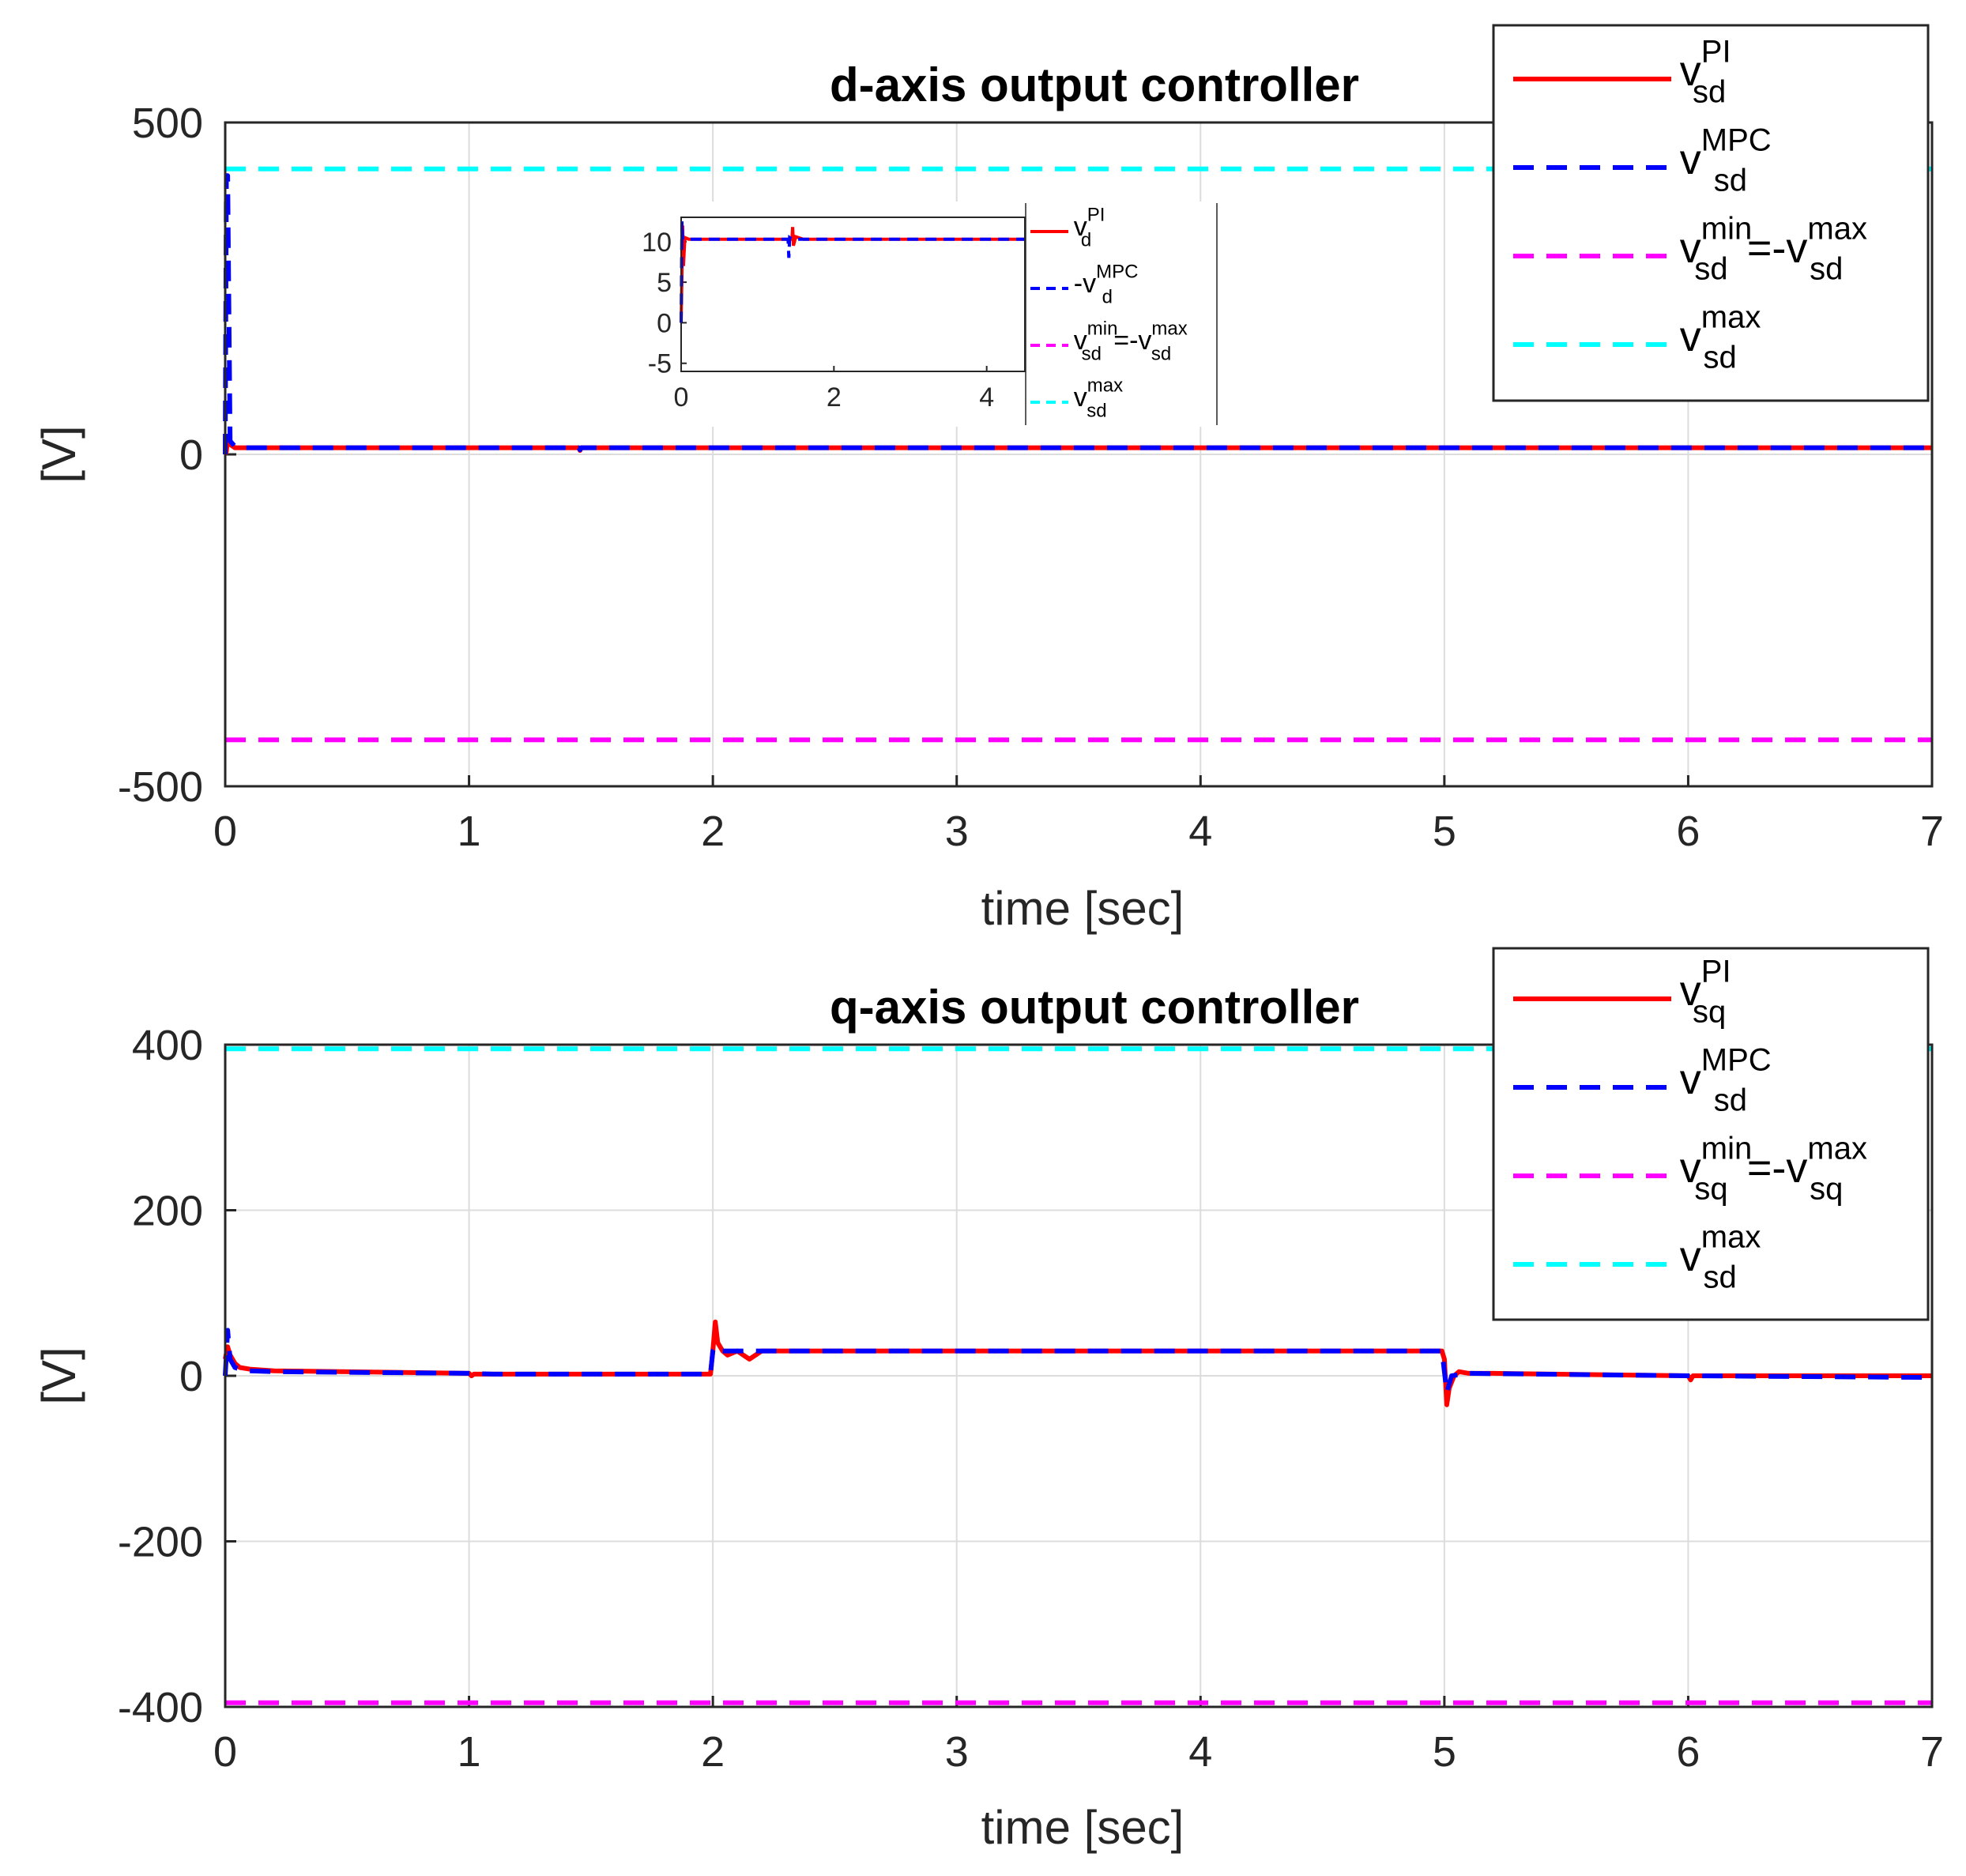 The width and height of the screenshot is (1966, 1876). What do you see at coordinates (657, 243) in the screenshot?
I see `inset-y-tick-label: 10` at bounding box center [657, 243].